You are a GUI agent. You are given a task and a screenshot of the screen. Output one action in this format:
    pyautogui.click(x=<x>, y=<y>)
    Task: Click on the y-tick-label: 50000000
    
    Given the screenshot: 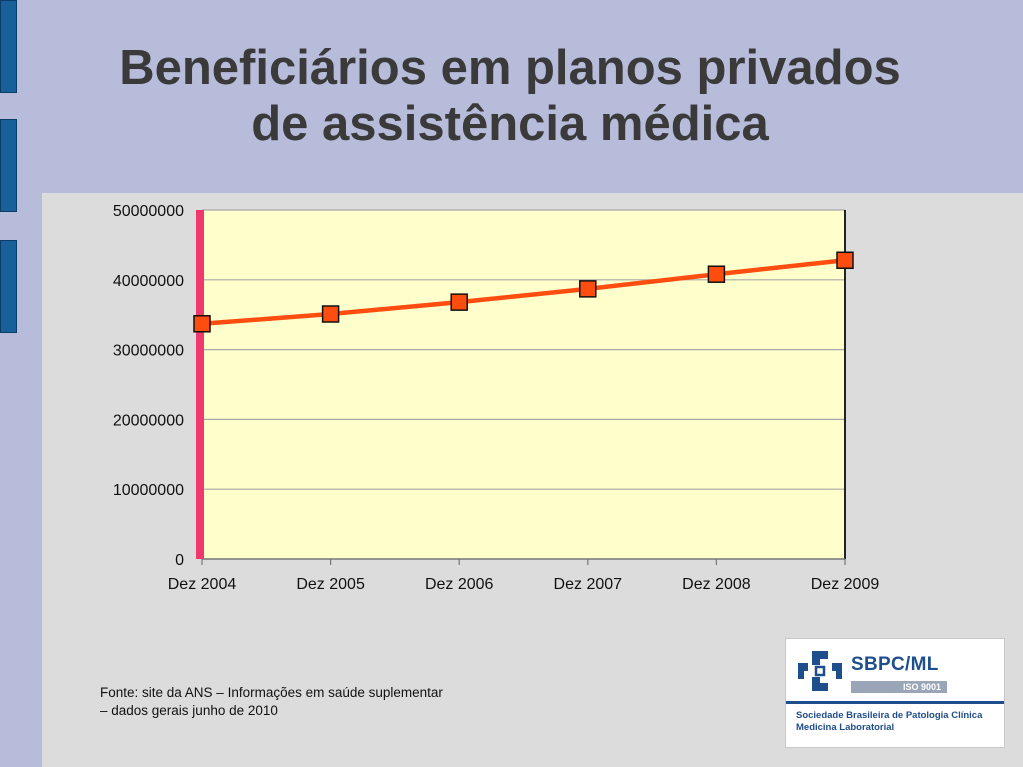 What is the action you would take?
    pyautogui.click(x=148, y=211)
    